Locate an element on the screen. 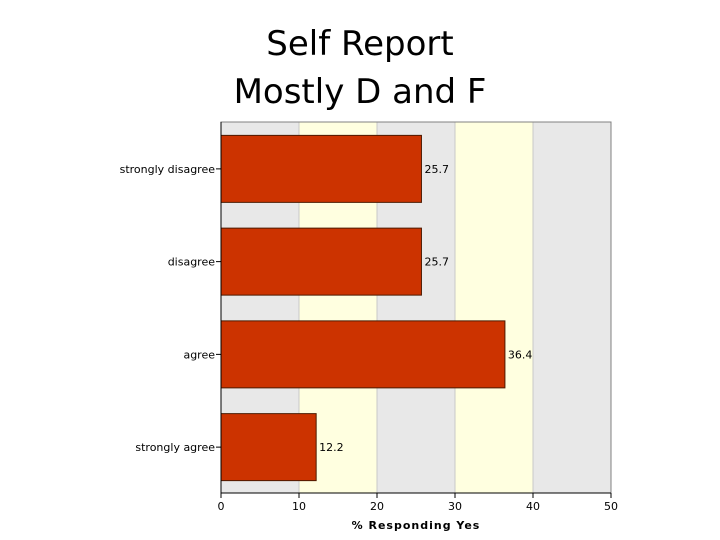  x-tick-label: 50 is located at coordinates (611, 506).